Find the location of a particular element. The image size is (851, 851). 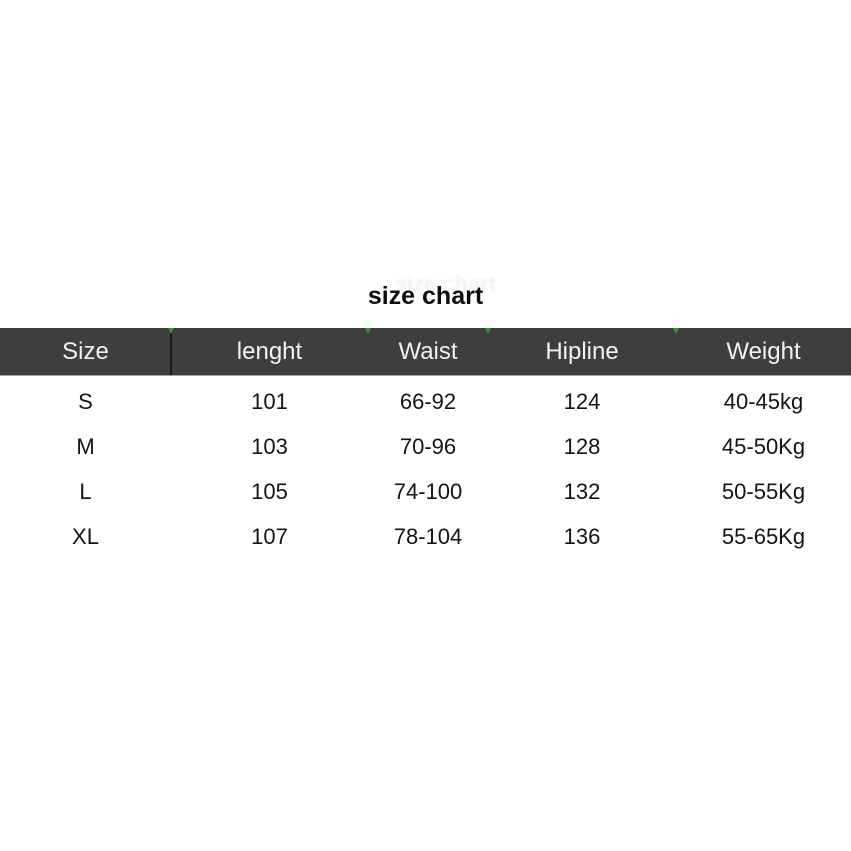

size-table: Size lenght Waist Hipline Weight is located at coordinates (425, 352).